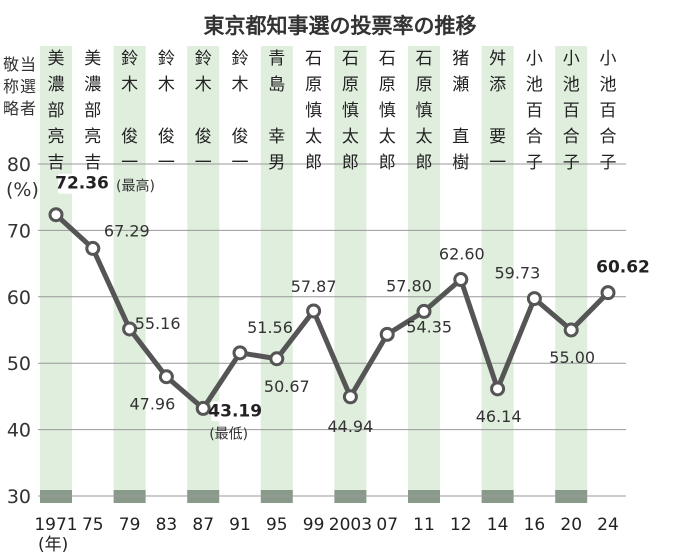 This screenshot has width=681, height=556. What do you see at coordinates (28, 108) in the screenshot?
I see `row-label-char: 者` at bounding box center [28, 108].